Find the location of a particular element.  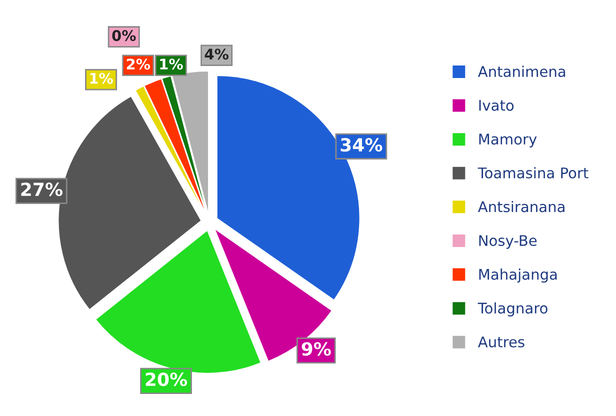

data-label: 20% is located at coordinates (167, 379).